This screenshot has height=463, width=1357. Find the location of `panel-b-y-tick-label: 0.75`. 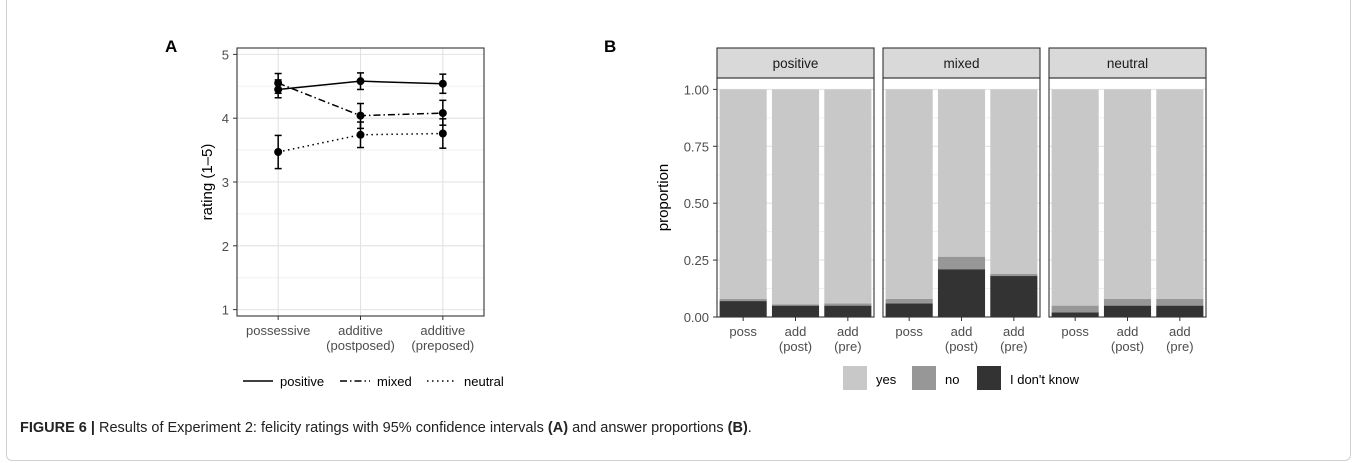

panel-b-y-tick-label: 0.75 is located at coordinates (696, 146).